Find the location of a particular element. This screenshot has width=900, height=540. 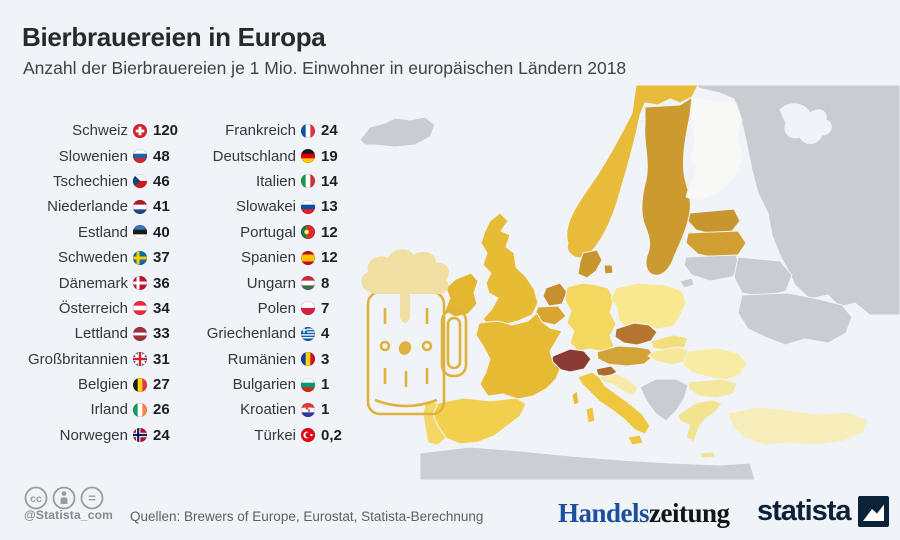

country-name: Estland is located at coordinates (102, 232).